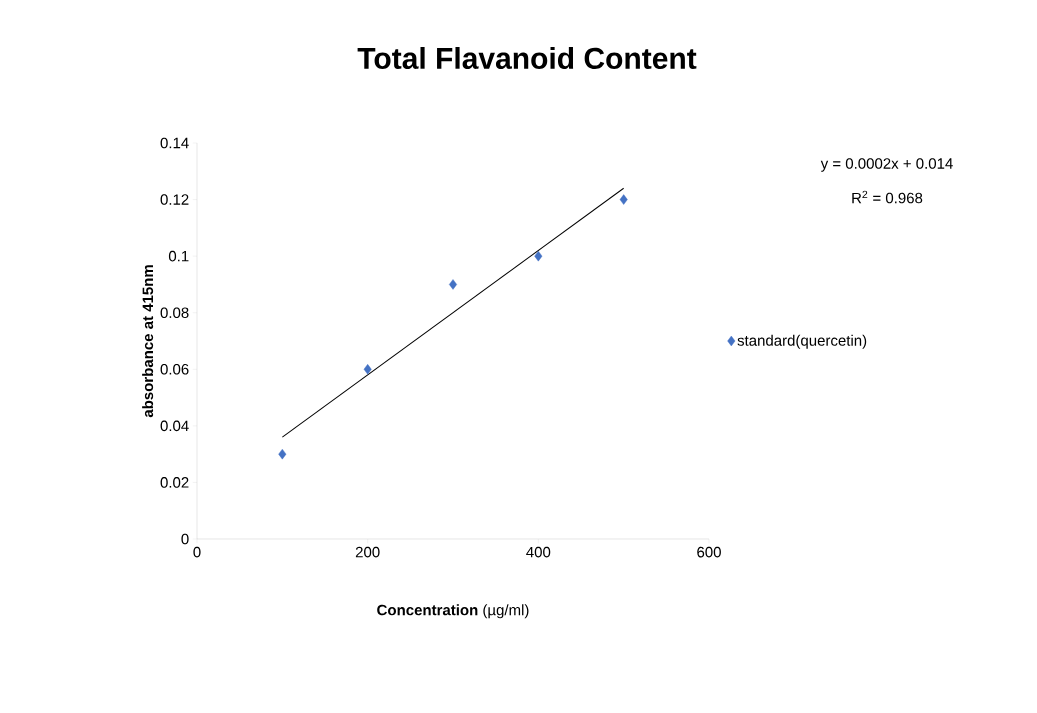  Describe the element at coordinates (174, 369) in the screenshot. I see `y-tick-label: 0.06` at that location.